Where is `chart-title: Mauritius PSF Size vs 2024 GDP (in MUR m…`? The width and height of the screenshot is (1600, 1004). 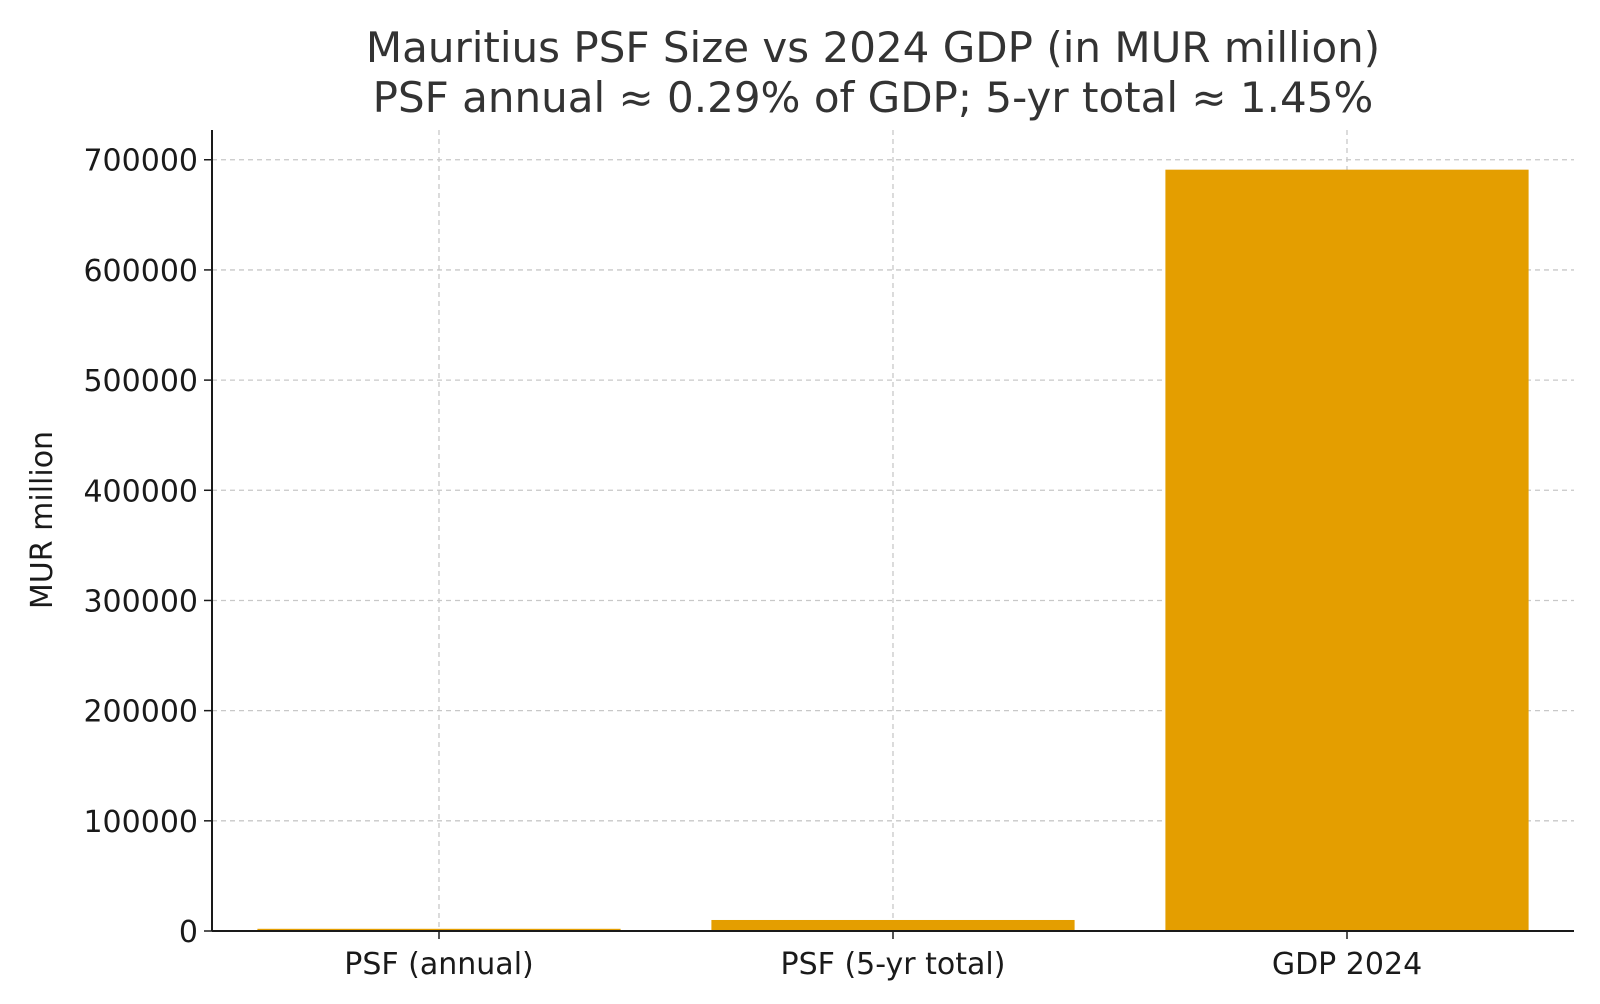
chart-title: Mauritius PSF Size vs 2024 GDP (in MUR m… is located at coordinates (873, 72).